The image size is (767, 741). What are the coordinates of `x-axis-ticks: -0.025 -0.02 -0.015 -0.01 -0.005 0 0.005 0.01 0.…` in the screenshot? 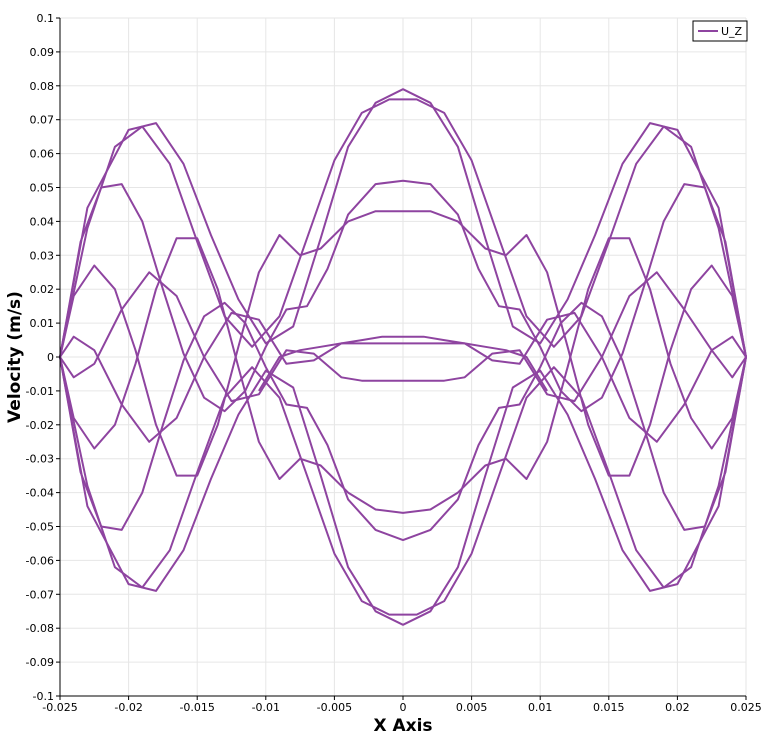 It's located at (402, 705).